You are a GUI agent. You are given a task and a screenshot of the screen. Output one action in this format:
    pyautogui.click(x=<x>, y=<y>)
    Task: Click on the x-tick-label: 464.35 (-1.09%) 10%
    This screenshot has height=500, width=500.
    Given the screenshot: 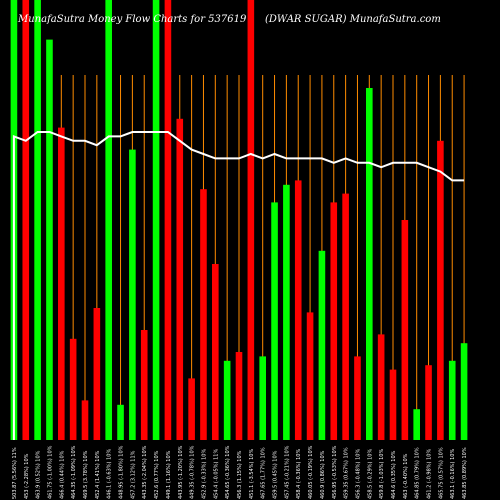 What is the action you would take?
    pyautogui.click(x=74, y=472)
    